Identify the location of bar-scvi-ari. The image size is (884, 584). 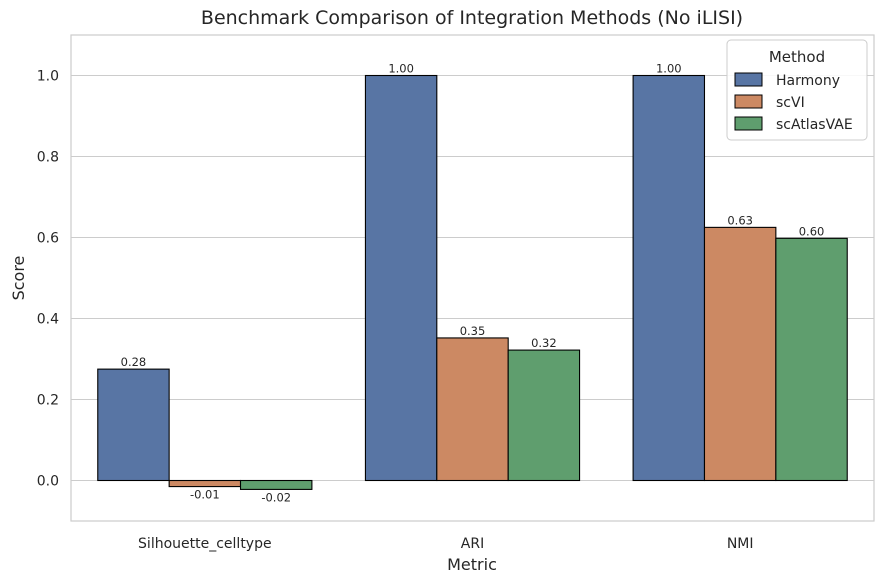
(472, 409).